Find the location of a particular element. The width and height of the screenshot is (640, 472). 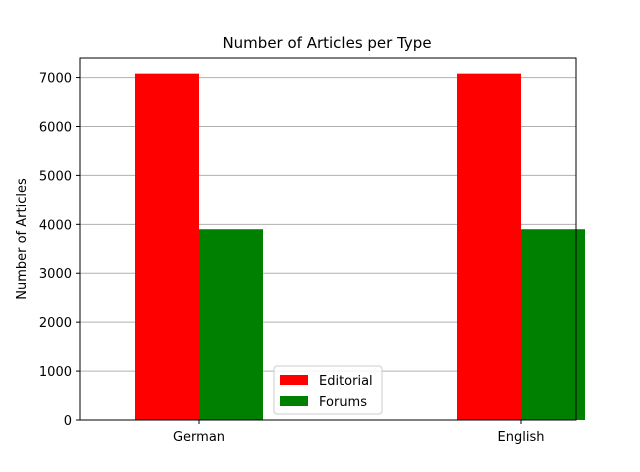

y-tick-label: 5000 is located at coordinates (55, 176).